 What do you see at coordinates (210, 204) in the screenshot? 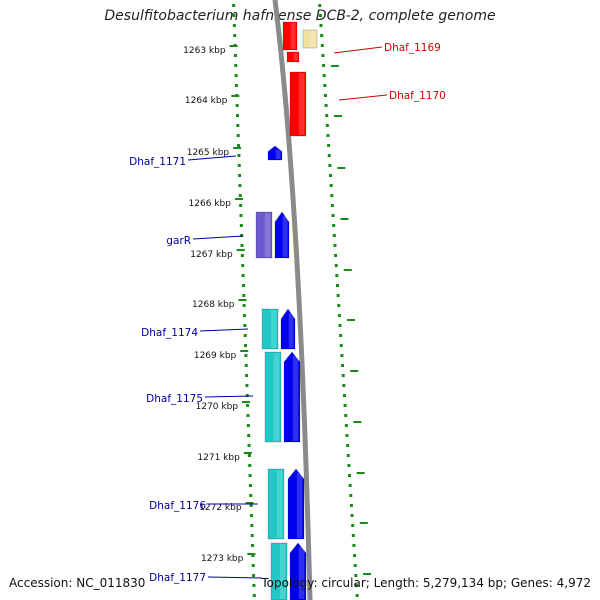
I see `tick-label: 1266 kbp` at bounding box center [210, 204].